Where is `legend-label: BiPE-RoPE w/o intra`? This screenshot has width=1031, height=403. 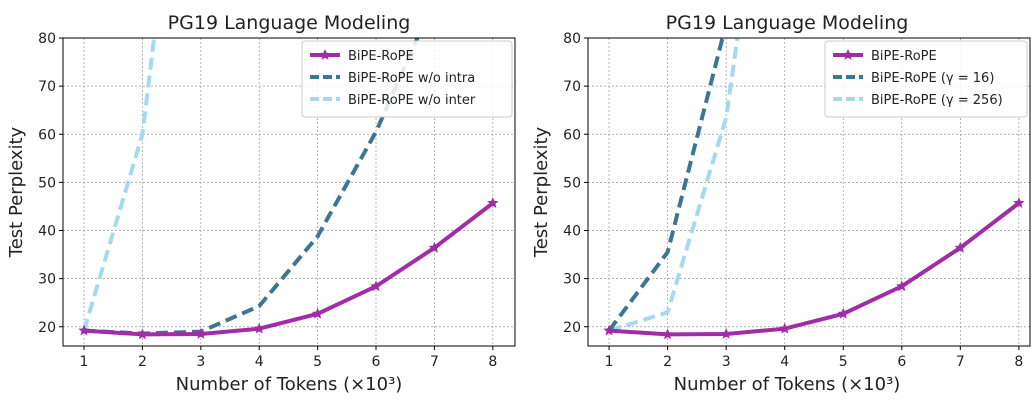
legend-label: BiPE-RoPE w/o intra is located at coordinates (411, 78).